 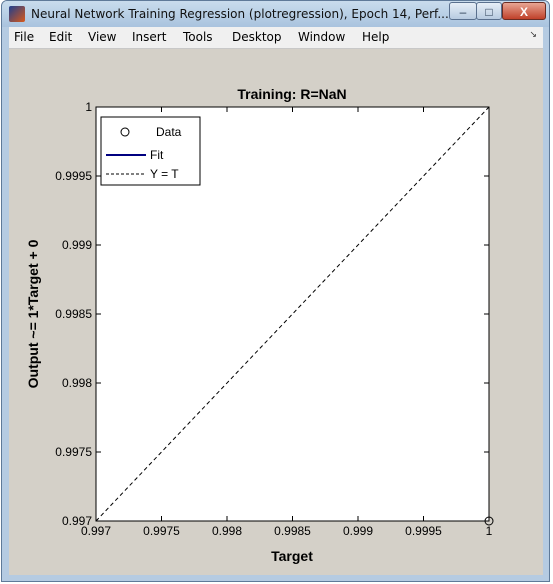 What do you see at coordinates (322, 37) in the screenshot?
I see `menu-window: Window` at bounding box center [322, 37].